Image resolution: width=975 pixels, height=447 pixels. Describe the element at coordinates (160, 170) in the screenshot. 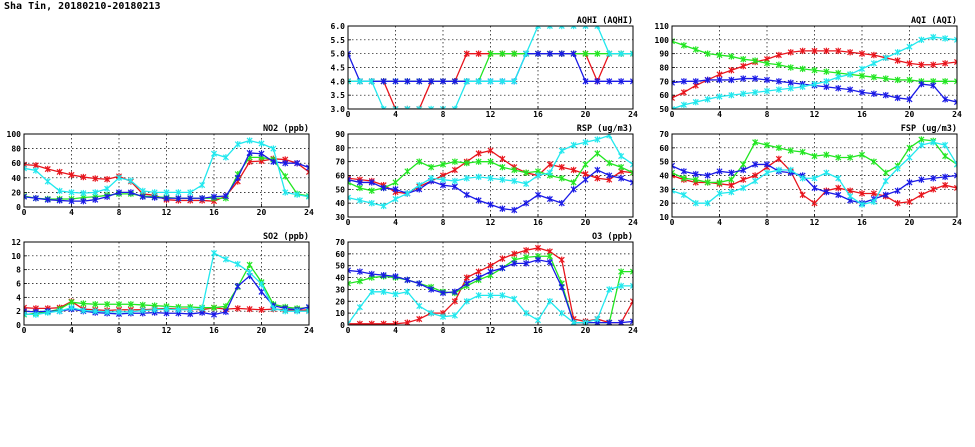

I see `chart-no2: 0 4 8 12 16 20 24 0 20 40 60 80 100 NO2 (ppb)` at that location.